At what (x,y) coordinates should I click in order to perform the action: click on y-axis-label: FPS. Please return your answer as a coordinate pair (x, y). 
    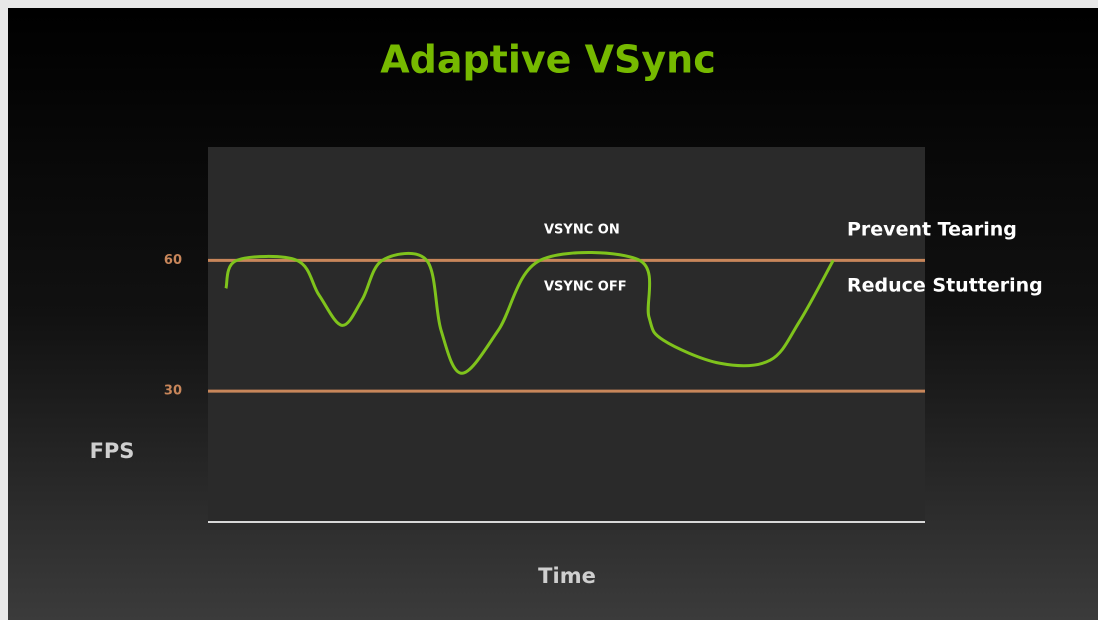
    Looking at the image, I should click on (112, 451).